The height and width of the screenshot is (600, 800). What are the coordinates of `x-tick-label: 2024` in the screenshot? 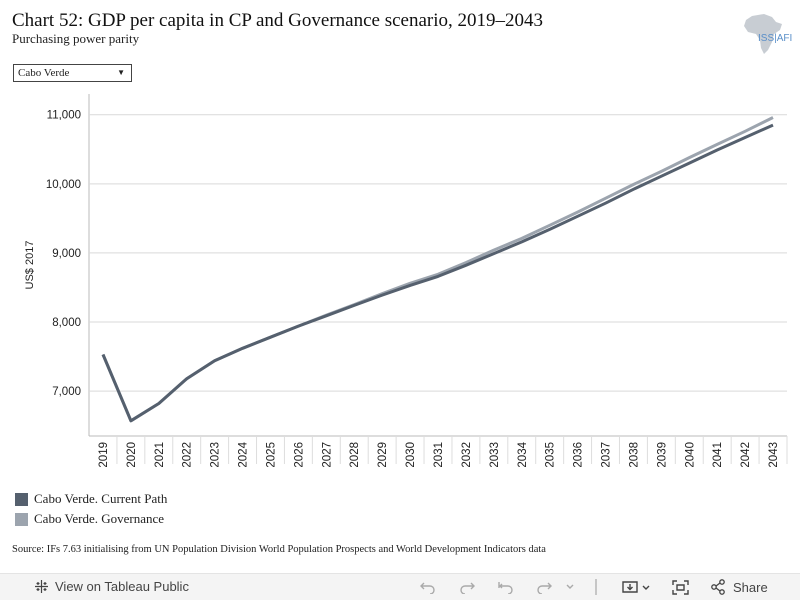 It's located at (244, 454).